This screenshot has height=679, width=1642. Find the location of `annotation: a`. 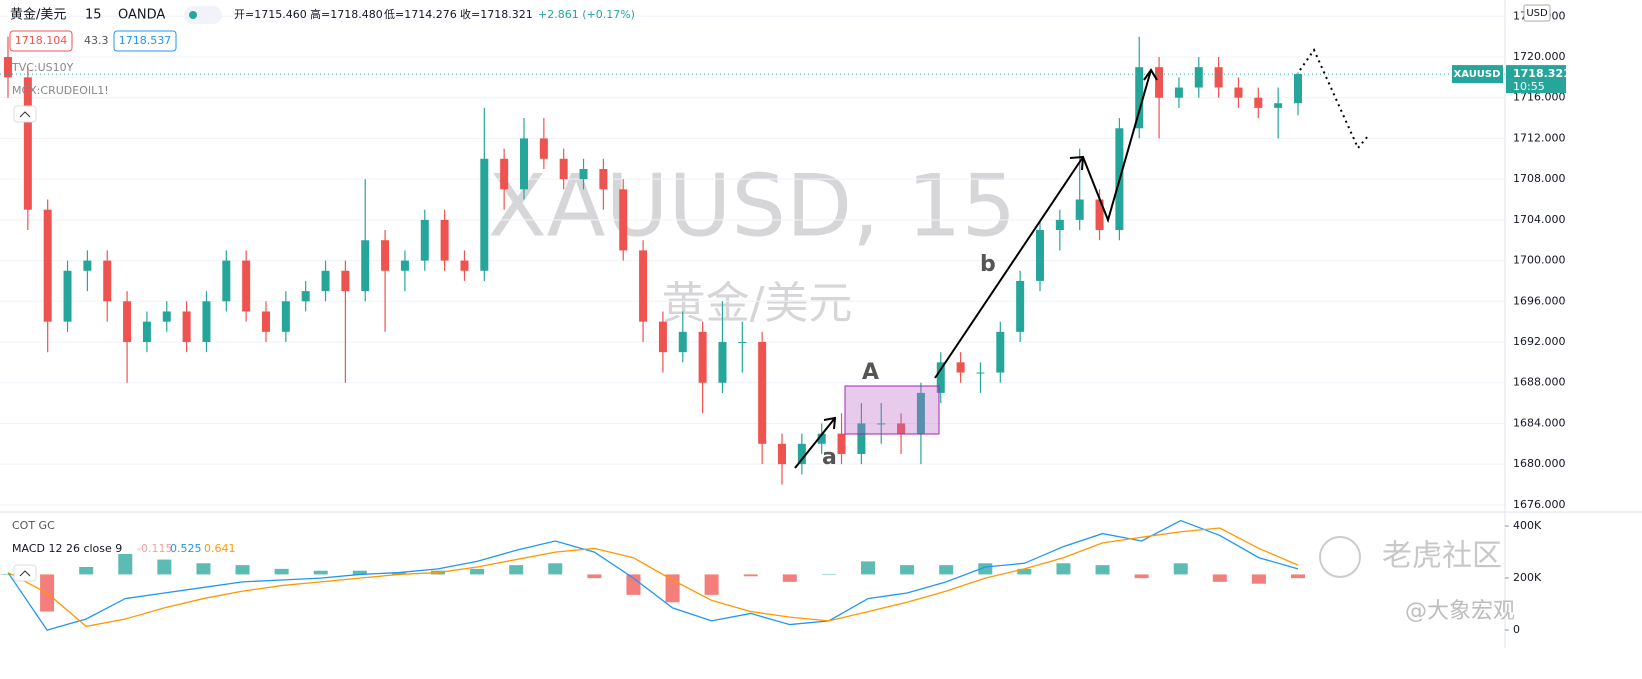

annotation: a is located at coordinates (829, 457).